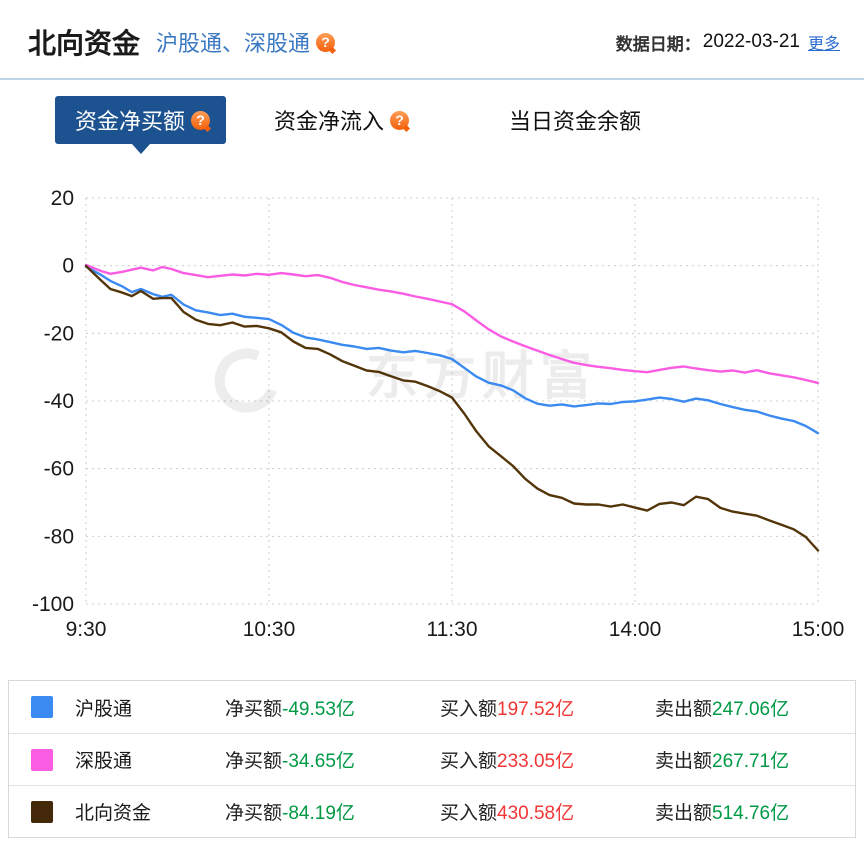 This screenshot has height=854, width=864. Describe the element at coordinates (140, 149) in the screenshot. I see `active-tab-arrow-icon` at that location.